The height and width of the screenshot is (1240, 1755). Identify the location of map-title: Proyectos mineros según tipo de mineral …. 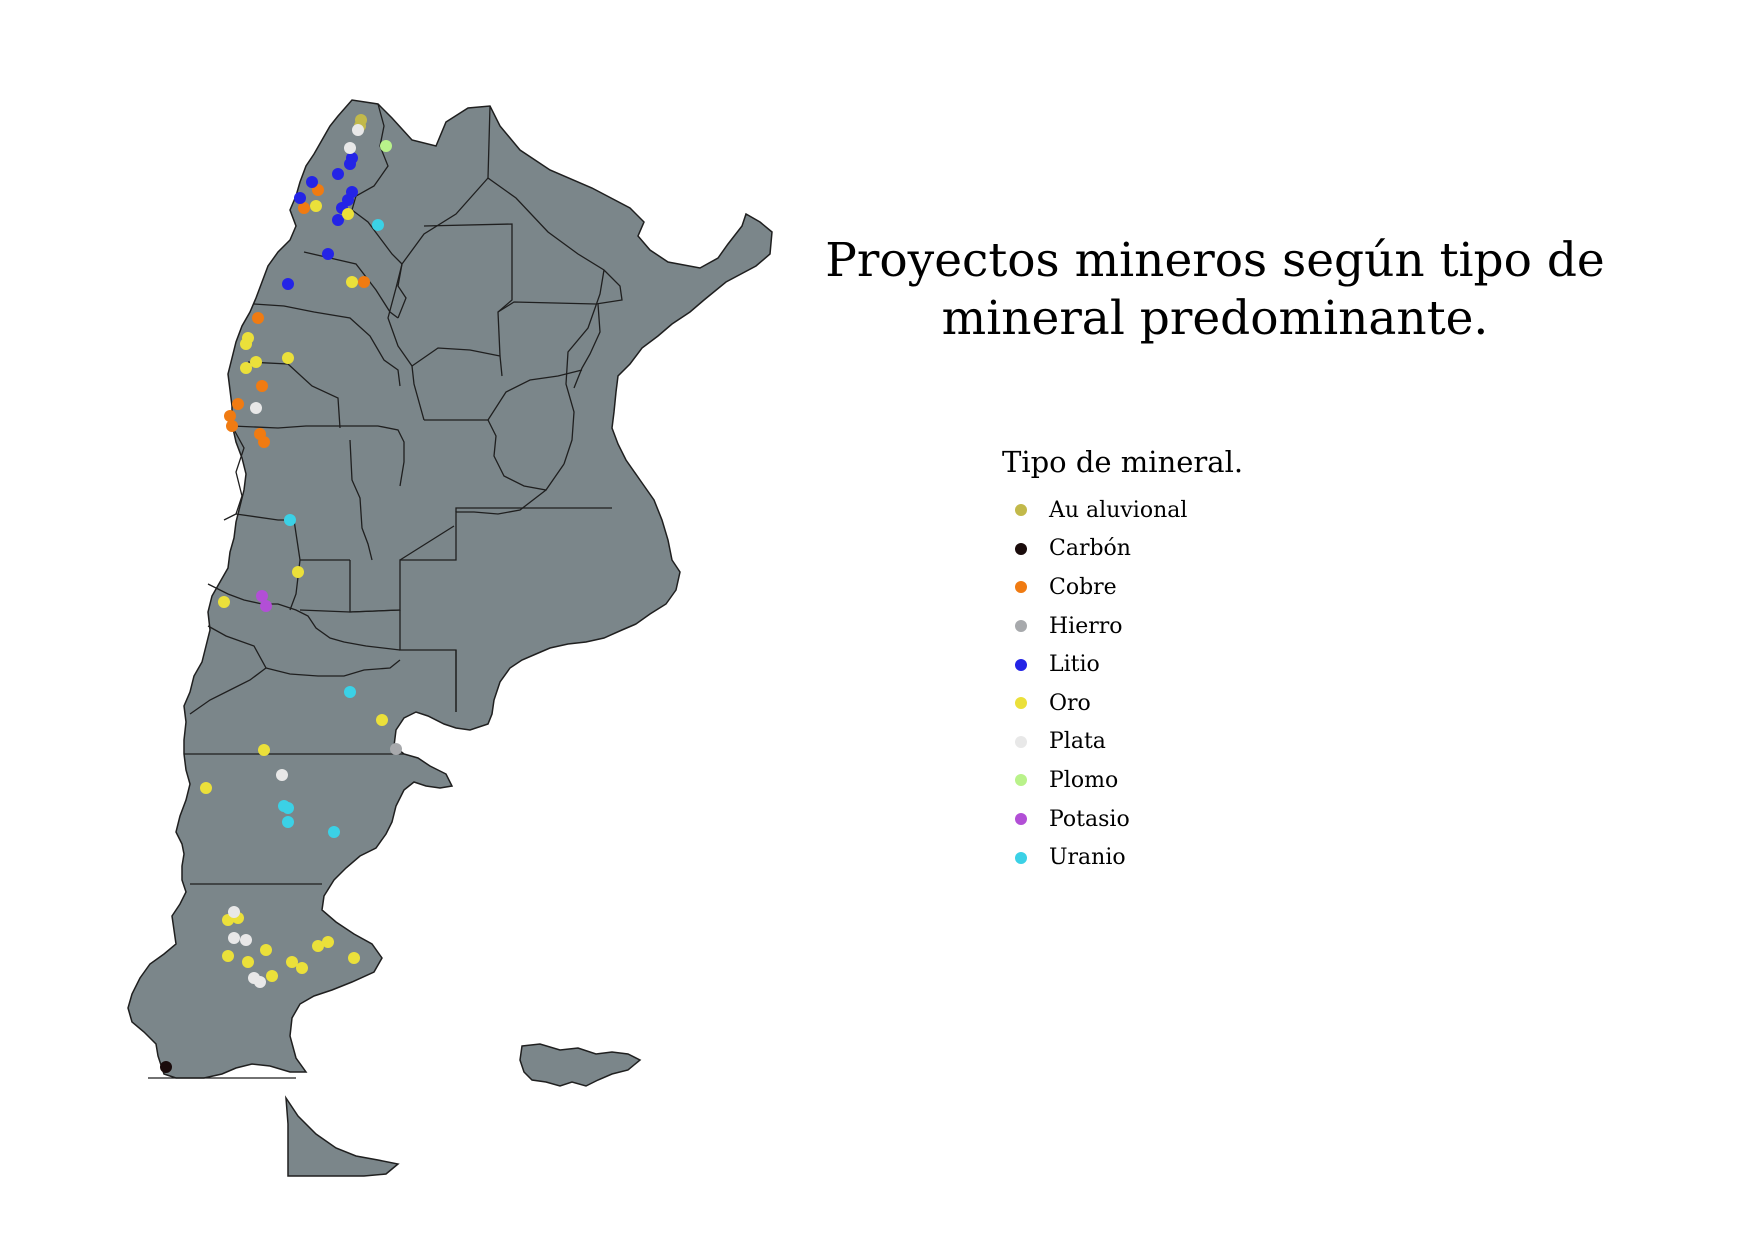
(1215, 290).